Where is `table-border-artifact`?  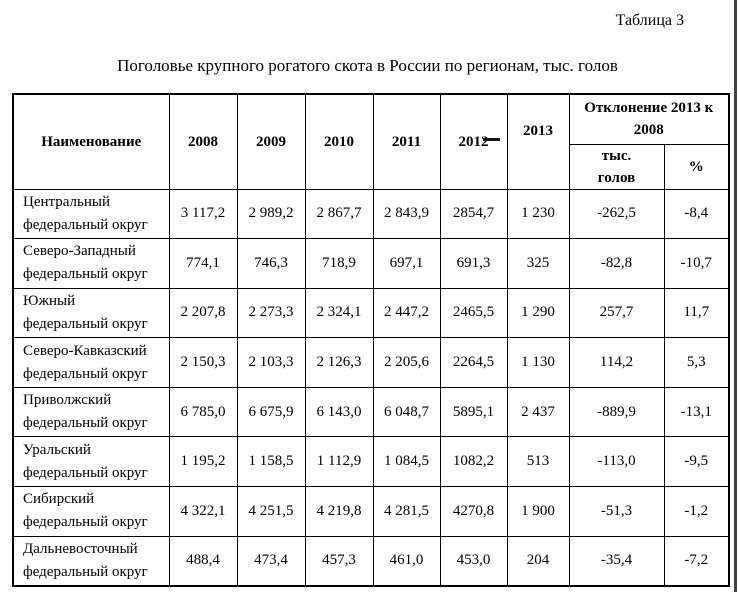 table-border-artifact is located at coordinates (491, 139).